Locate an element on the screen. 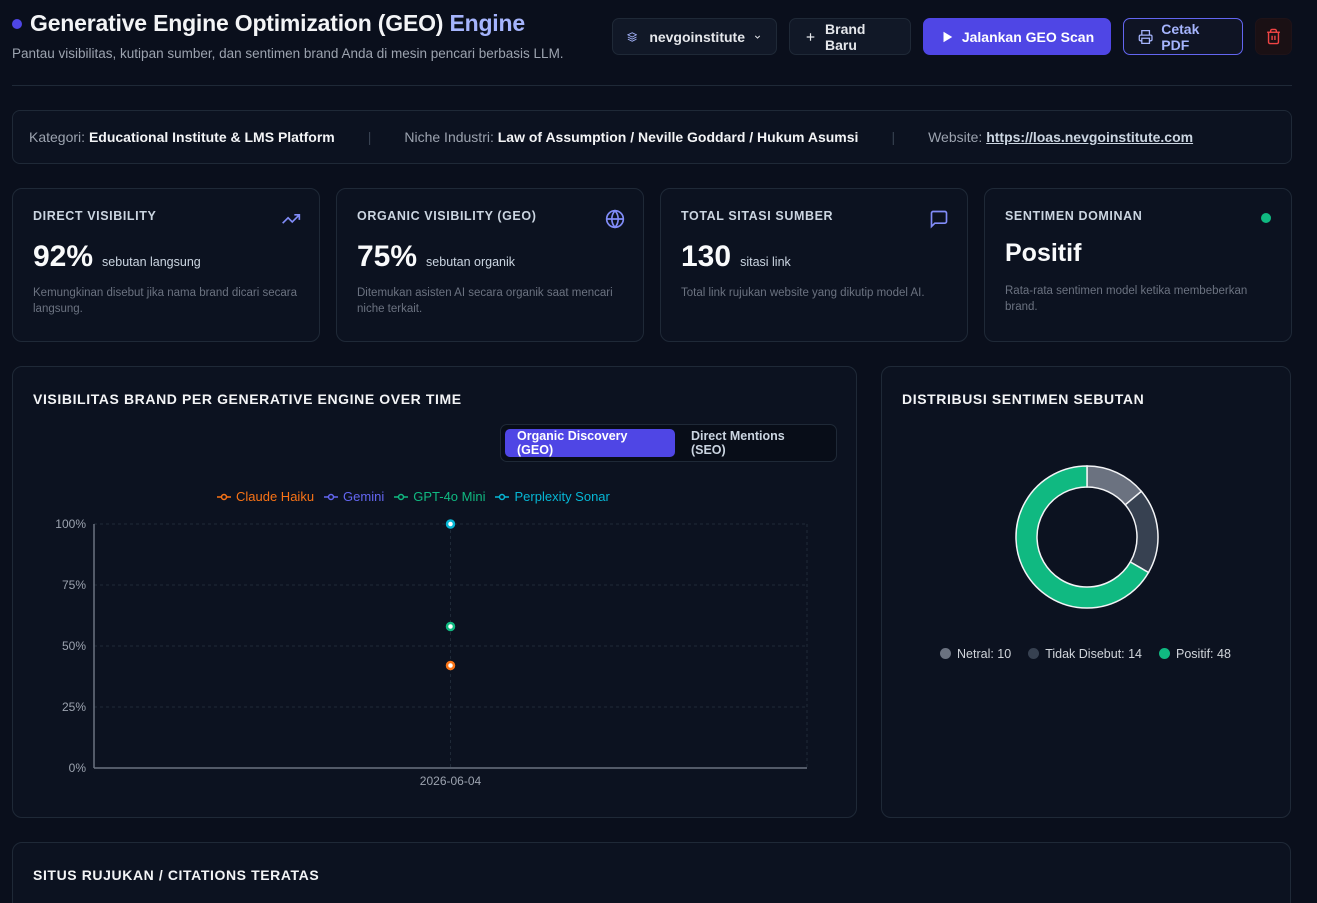  legend-item: Claude Haiku is located at coordinates (265, 496).